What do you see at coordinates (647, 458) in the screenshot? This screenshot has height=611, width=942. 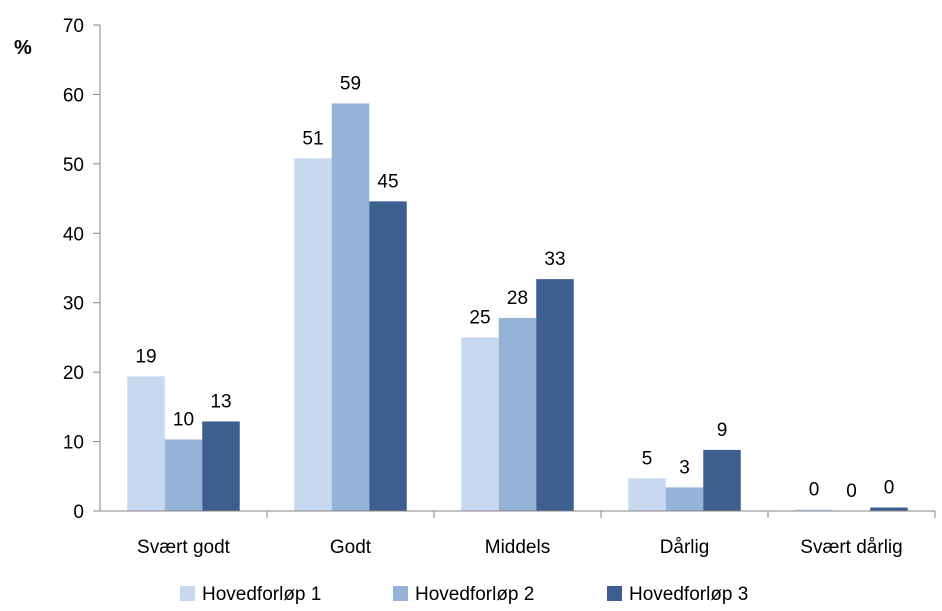 I see `data-label: 5` at bounding box center [647, 458].